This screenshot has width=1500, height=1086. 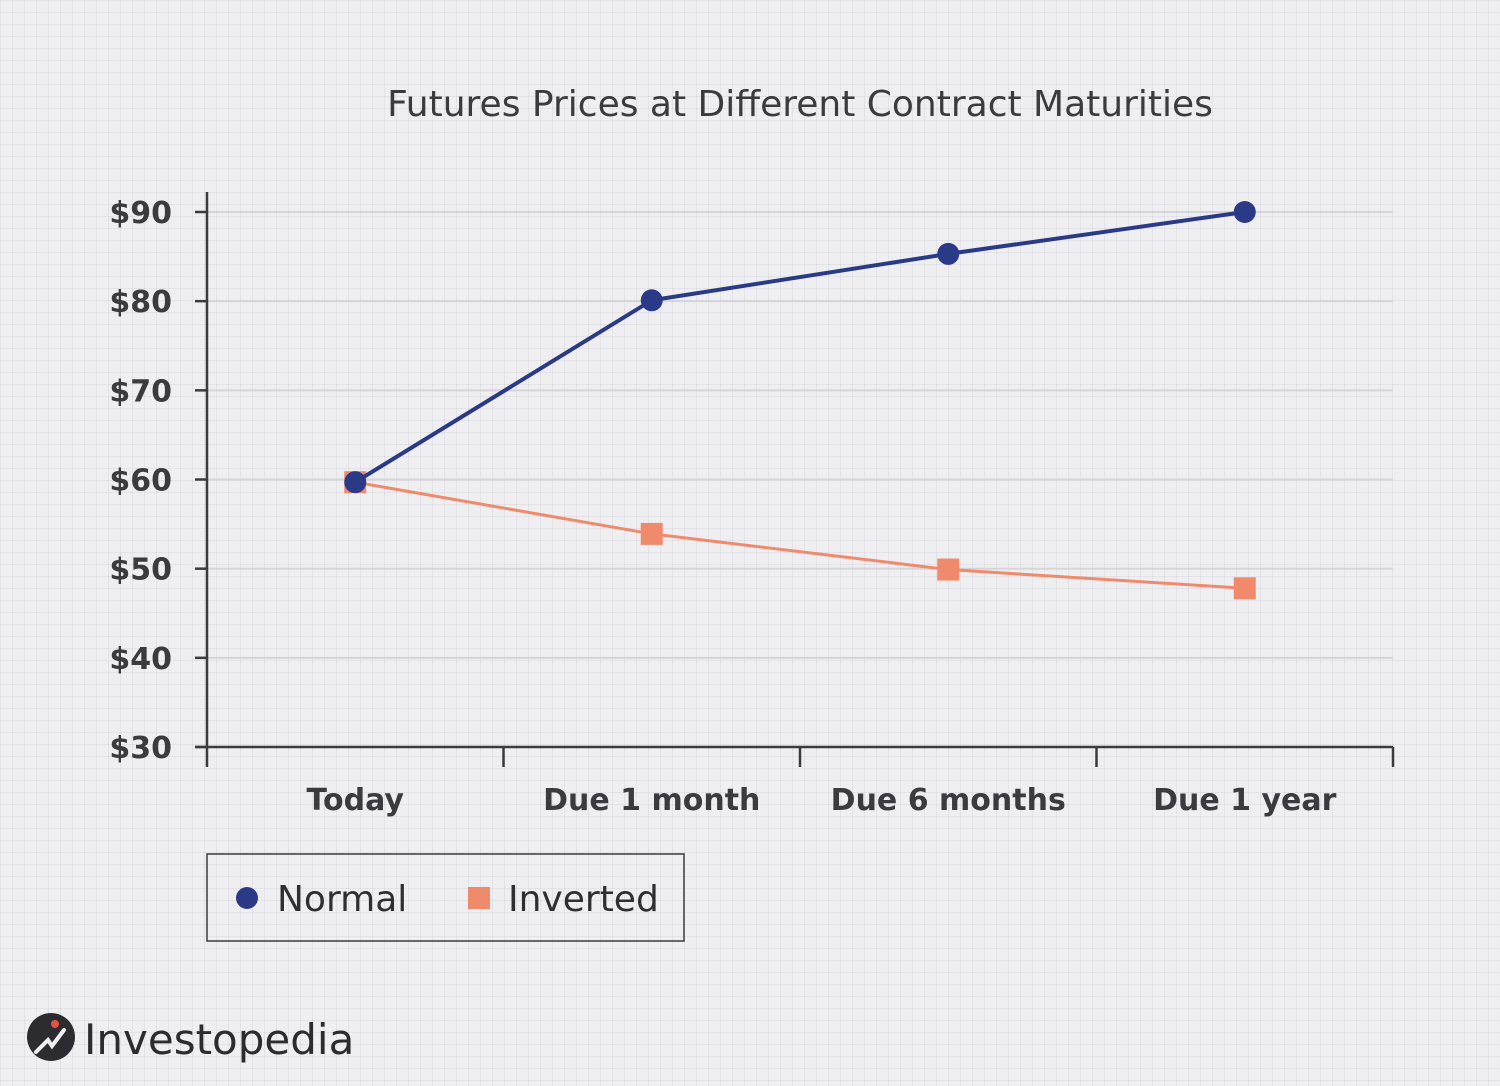 I want to click on y-tick-labels: $30 $40 $50 $60 $70 $80 $90, so click(x=140, y=481).